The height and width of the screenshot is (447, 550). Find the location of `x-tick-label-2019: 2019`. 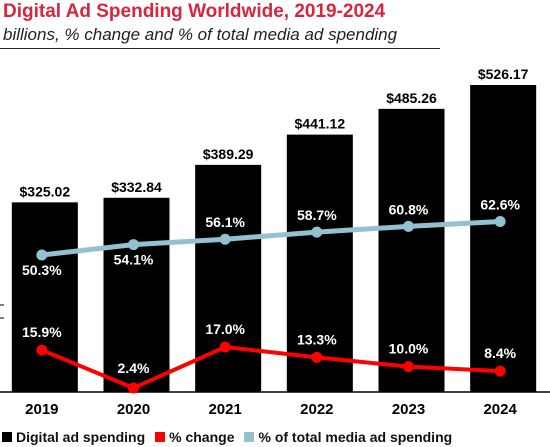

x-tick-label-2019: 2019 is located at coordinates (41, 409).